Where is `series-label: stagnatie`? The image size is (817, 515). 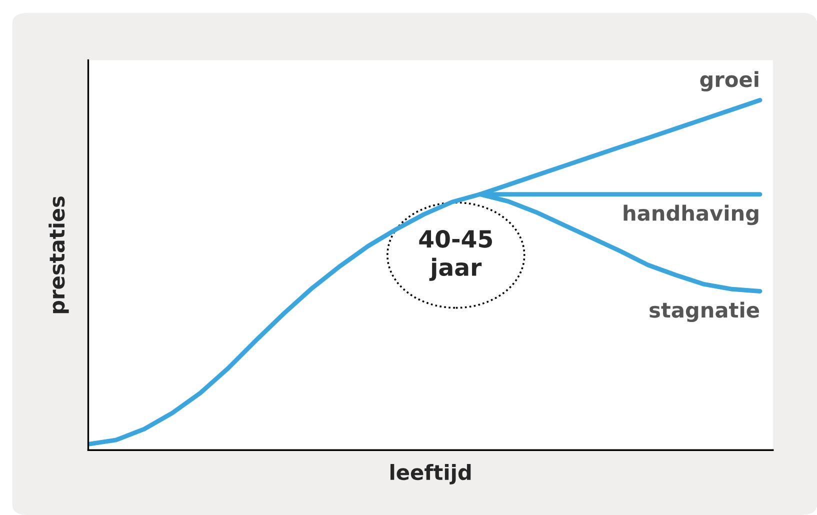 series-label: stagnatie is located at coordinates (704, 312).